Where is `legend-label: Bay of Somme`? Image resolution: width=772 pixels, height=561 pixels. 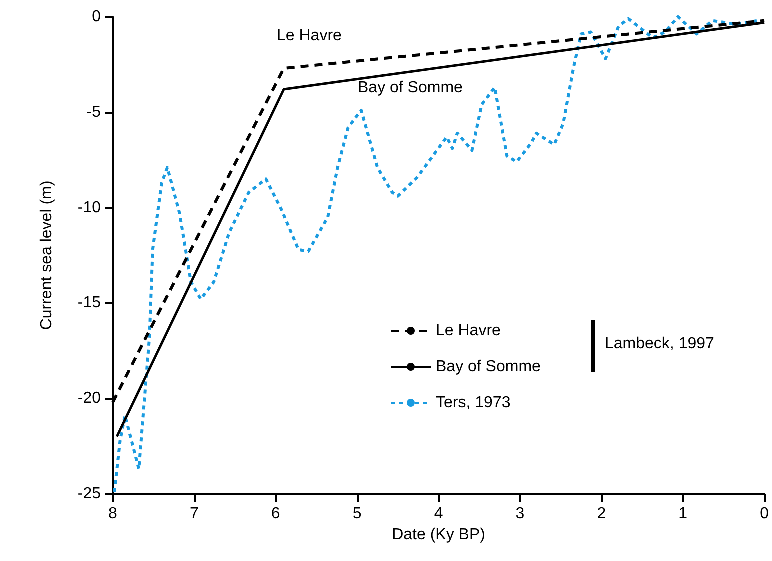
legend-label: Bay of Somme is located at coordinates (489, 367).